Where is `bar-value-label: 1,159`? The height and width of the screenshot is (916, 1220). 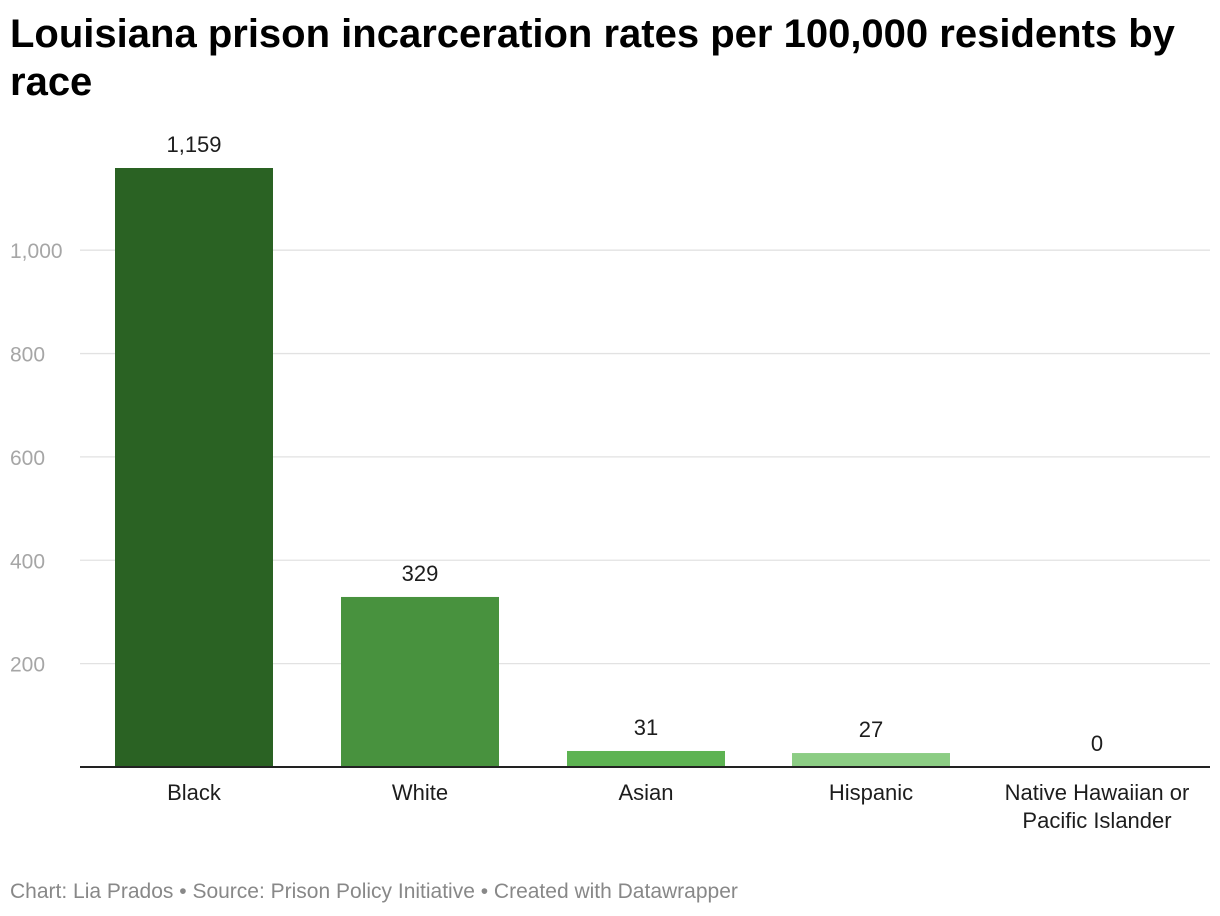 bar-value-label: 1,159 is located at coordinates (193, 144).